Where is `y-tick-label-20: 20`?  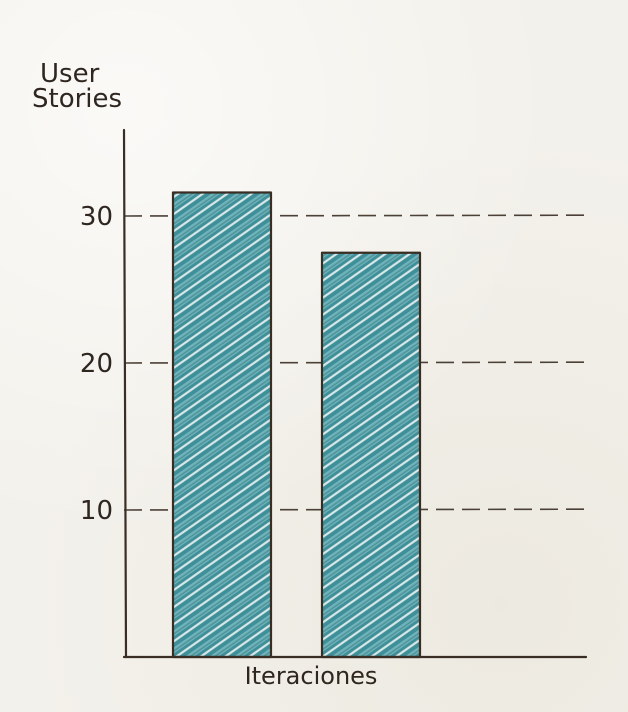 y-tick-label-20: 20 is located at coordinates (96, 364).